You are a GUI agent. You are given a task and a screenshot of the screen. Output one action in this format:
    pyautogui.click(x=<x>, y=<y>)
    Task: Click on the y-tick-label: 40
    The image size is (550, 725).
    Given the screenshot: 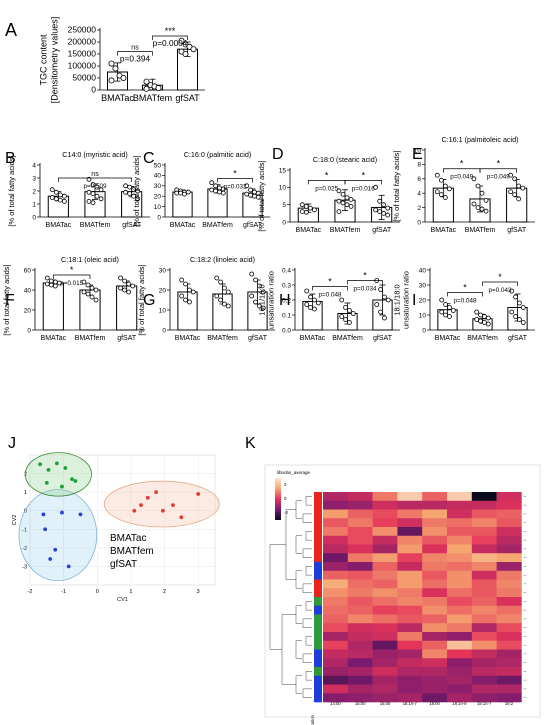 What is the action you would take?
    pyautogui.click(x=158, y=176)
    